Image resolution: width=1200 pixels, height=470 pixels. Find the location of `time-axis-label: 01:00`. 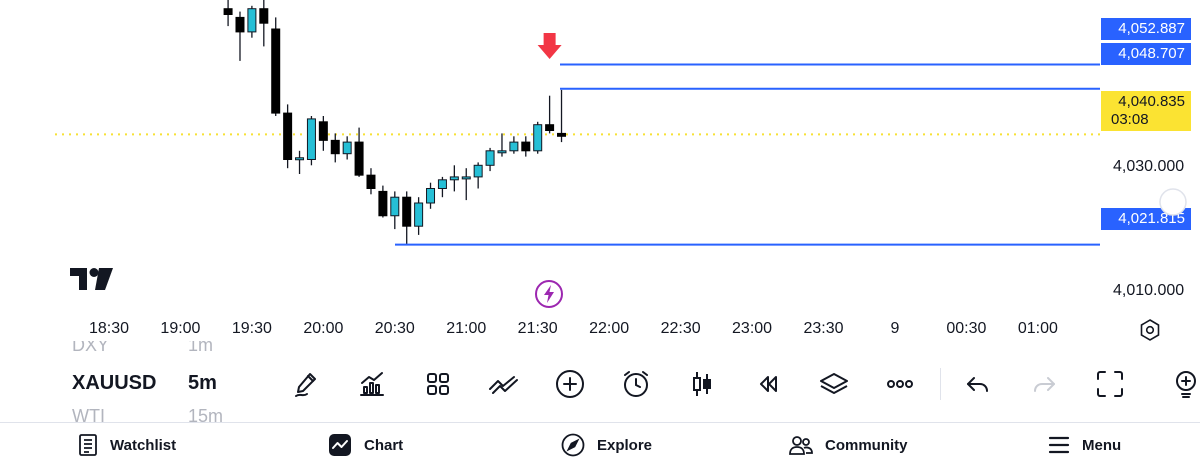

time-axis-label: 01:00 is located at coordinates (1037, 328).